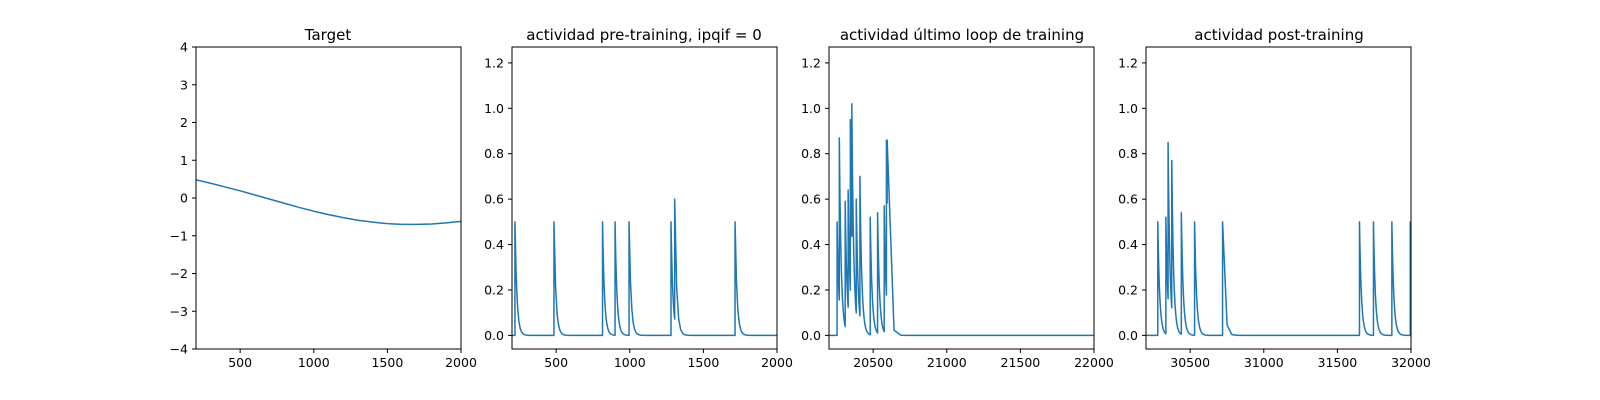 The image size is (1600, 400). I want to click on y-tick-label: 4, so click(184, 47).